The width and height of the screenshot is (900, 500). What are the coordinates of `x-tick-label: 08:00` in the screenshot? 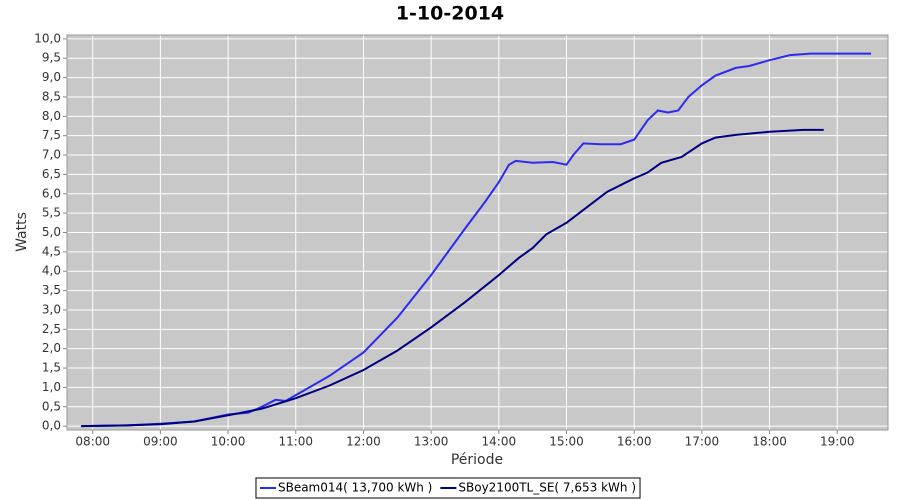 It's located at (92, 442).